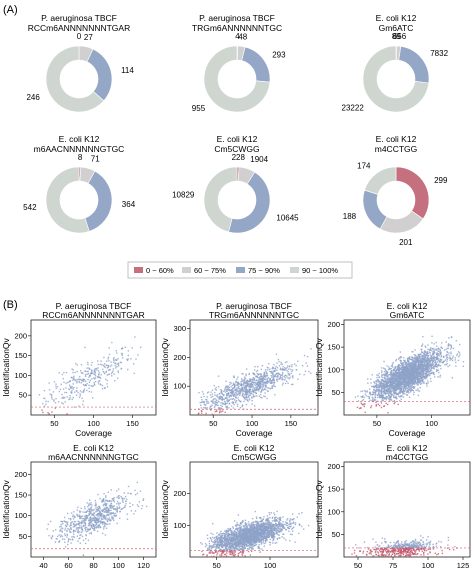 Image resolution: width=474 pixels, height=568 pixels. I want to click on points, so click(409, 374).